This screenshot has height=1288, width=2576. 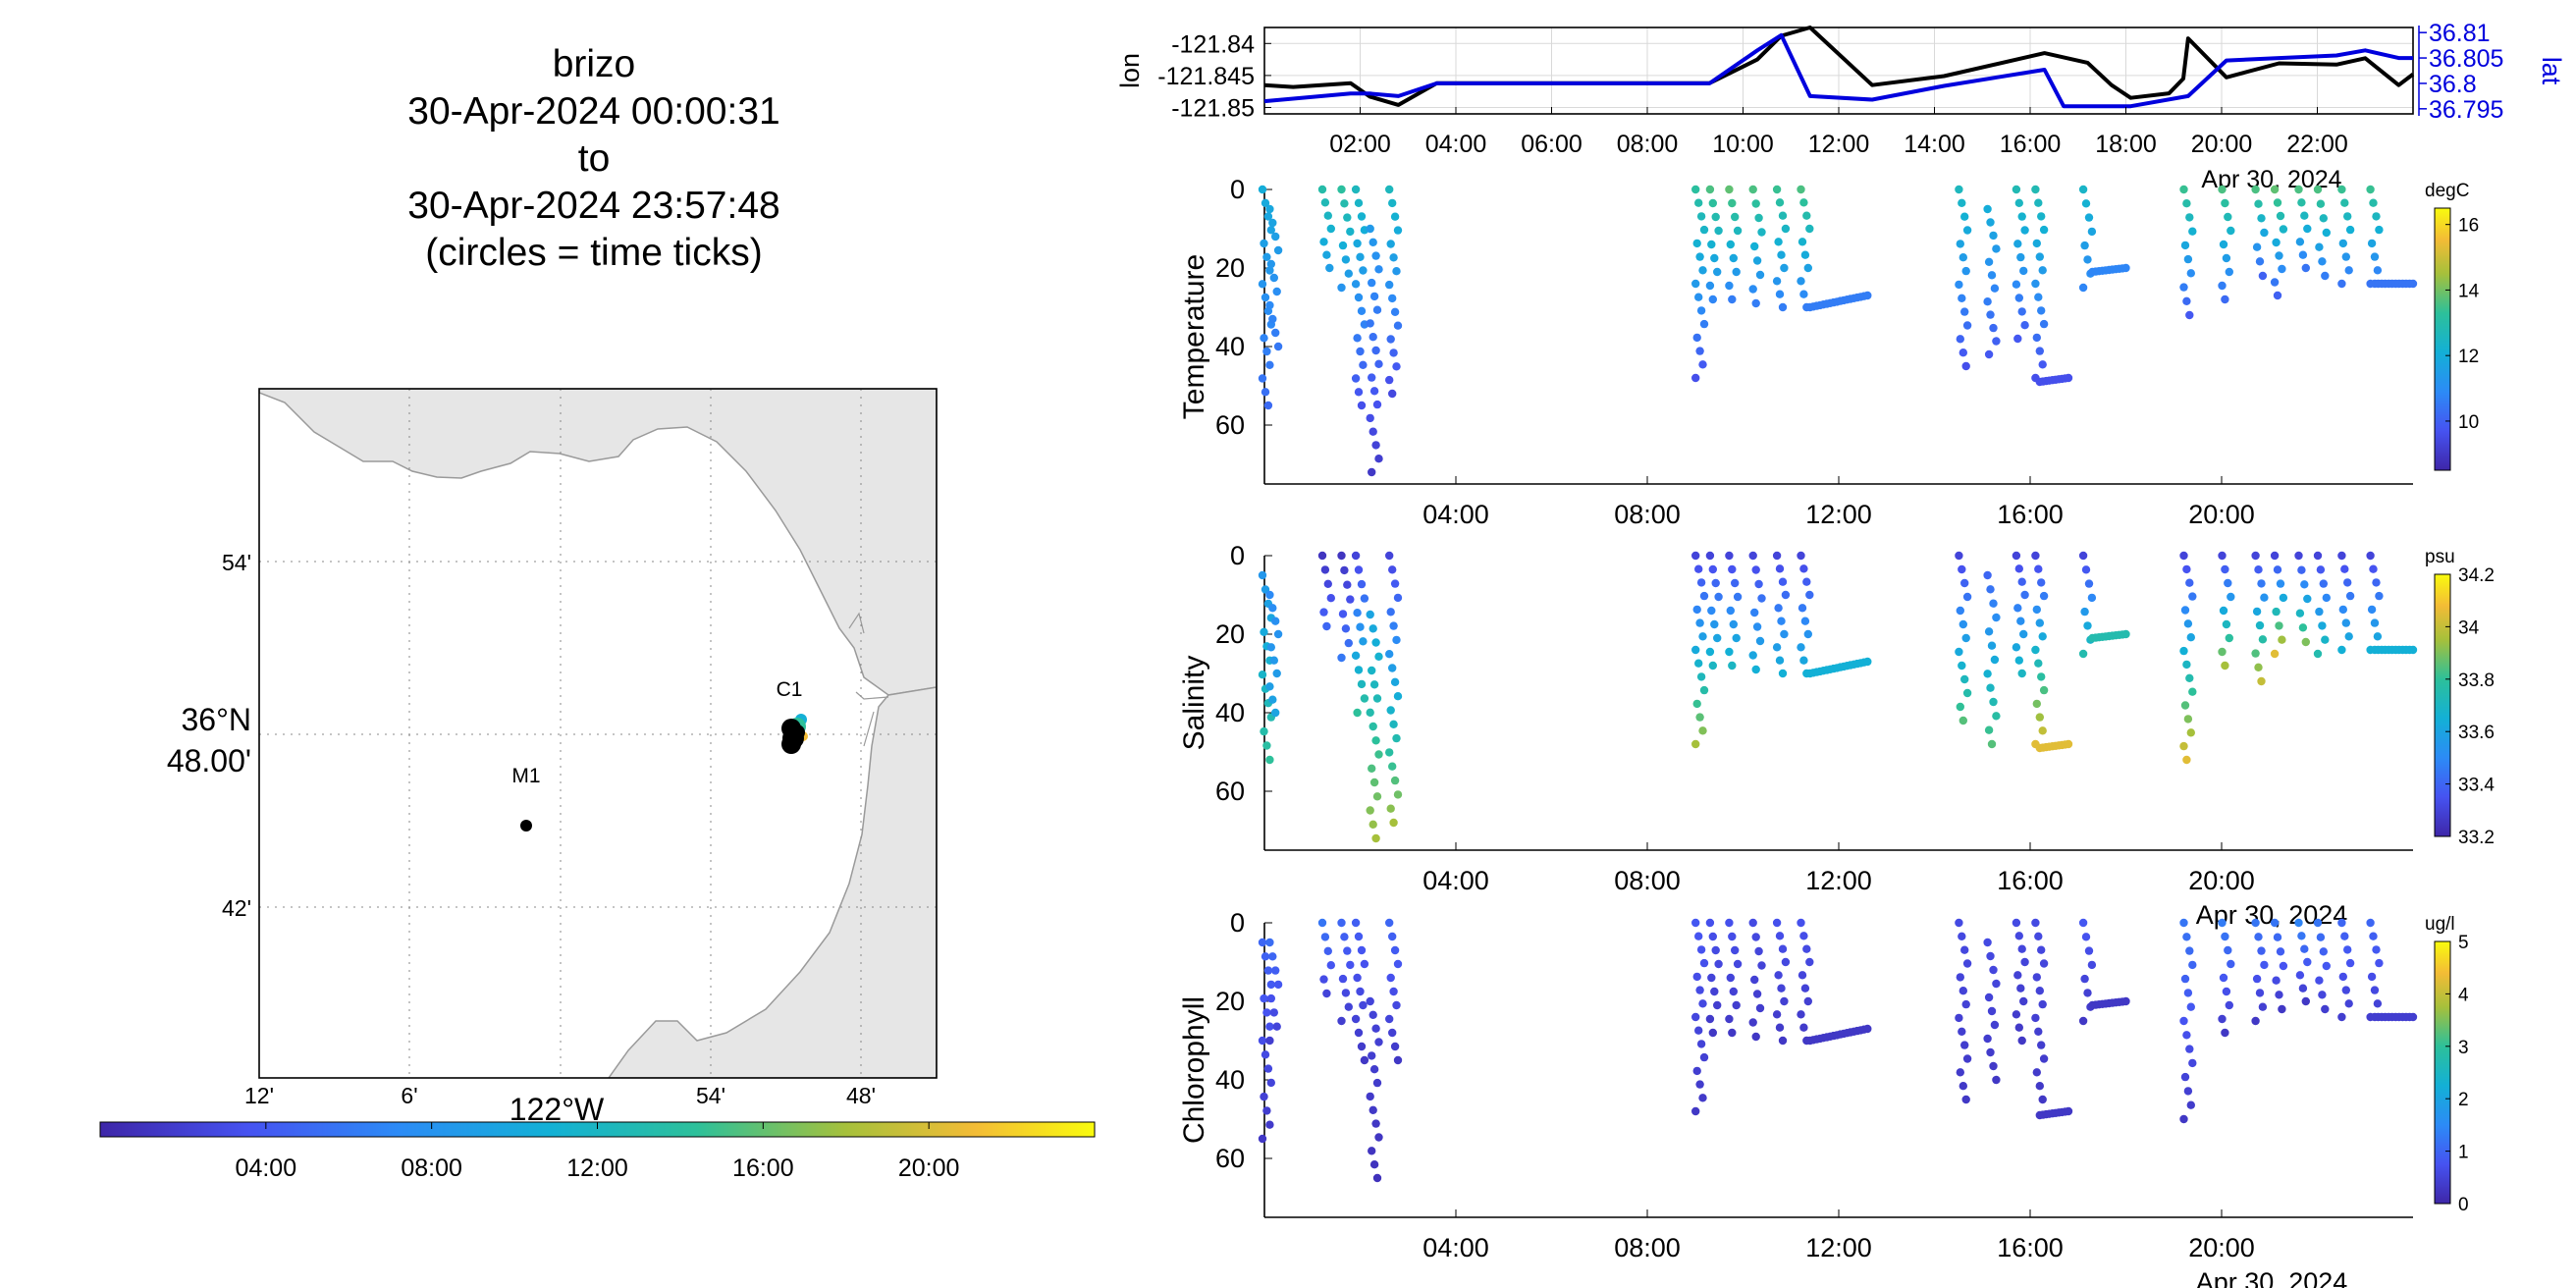 What do you see at coordinates (1838, 1247) in the screenshot?
I see `chlorophyll-x-tick-label: 12:00` at bounding box center [1838, 1247].